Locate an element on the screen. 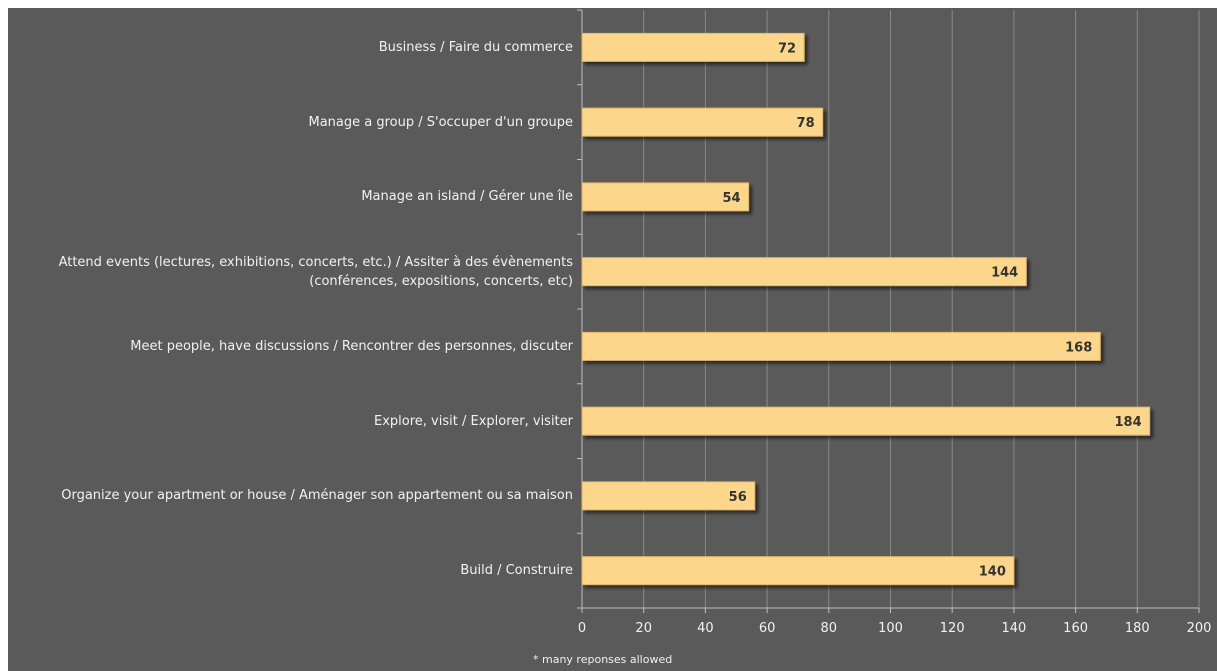  data-label-0: 72 is located at coordinates (787, 48).